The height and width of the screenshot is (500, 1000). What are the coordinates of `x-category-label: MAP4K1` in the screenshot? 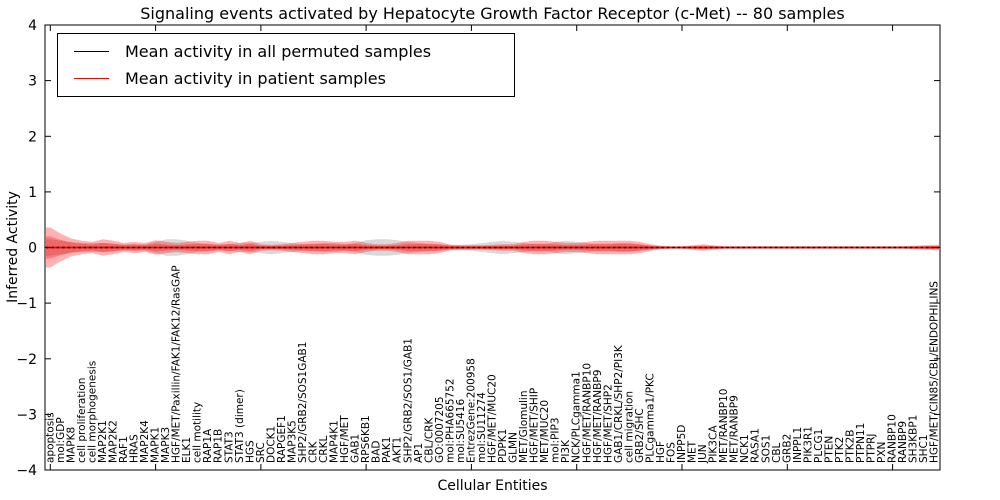 It's located at (335, 441).